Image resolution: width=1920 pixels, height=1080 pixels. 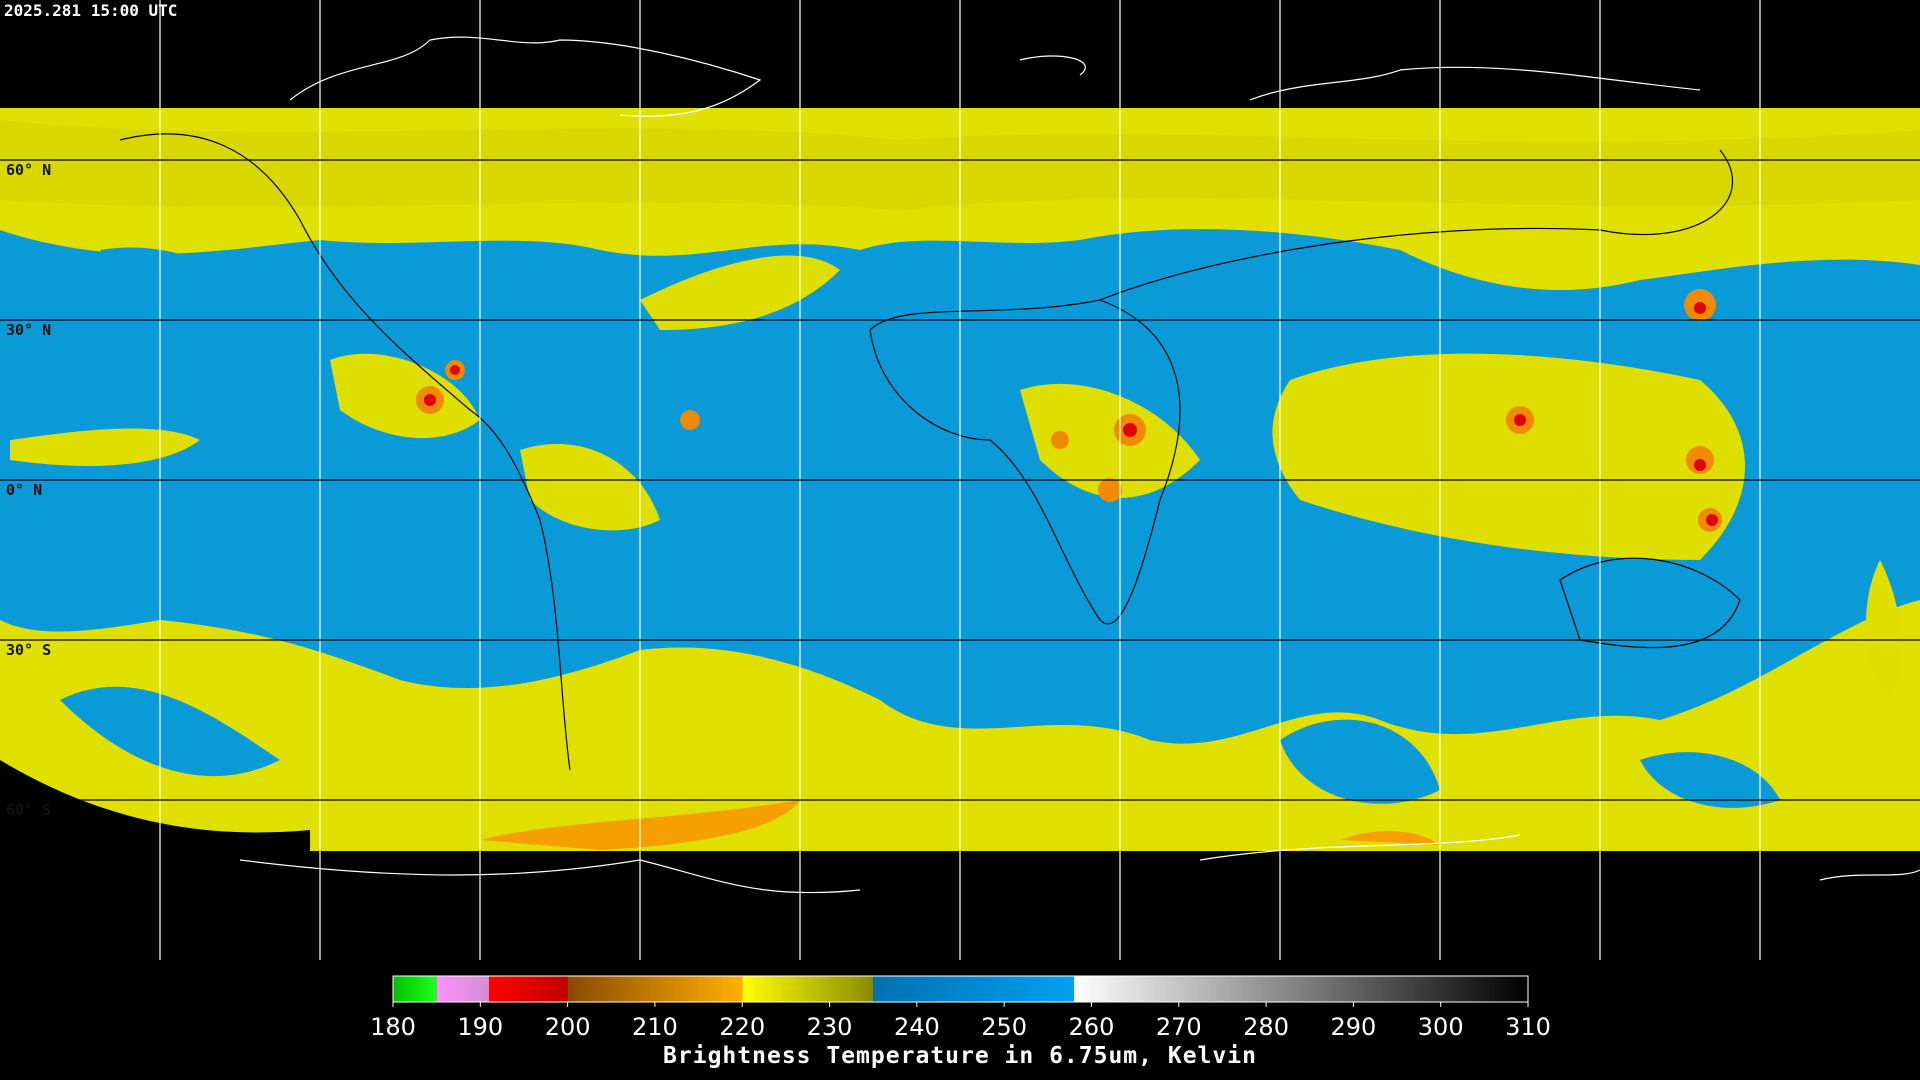 I want to click on colorbar-tick-label: 230, so click(x=830, y=1027).